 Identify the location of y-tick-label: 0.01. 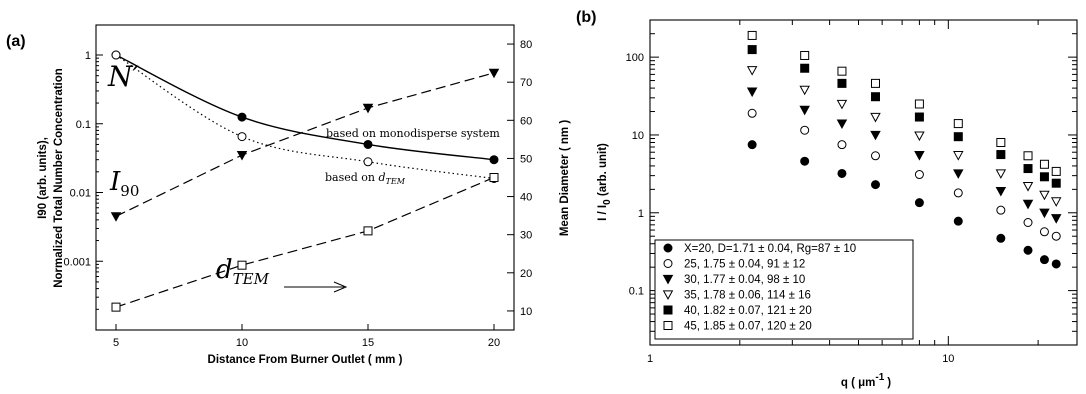
(80, 194).